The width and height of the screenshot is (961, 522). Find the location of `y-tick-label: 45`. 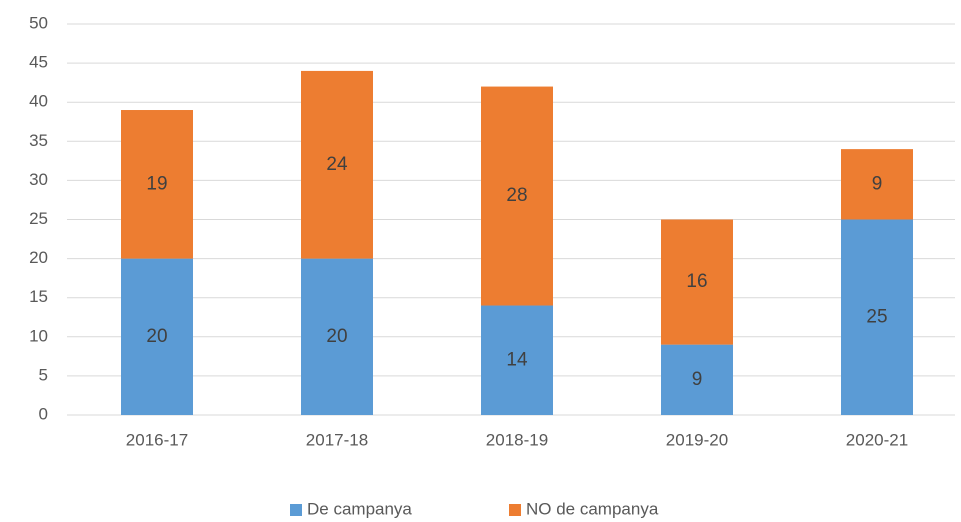

y-tick-label: 45 is located at coordinates (38, 62).